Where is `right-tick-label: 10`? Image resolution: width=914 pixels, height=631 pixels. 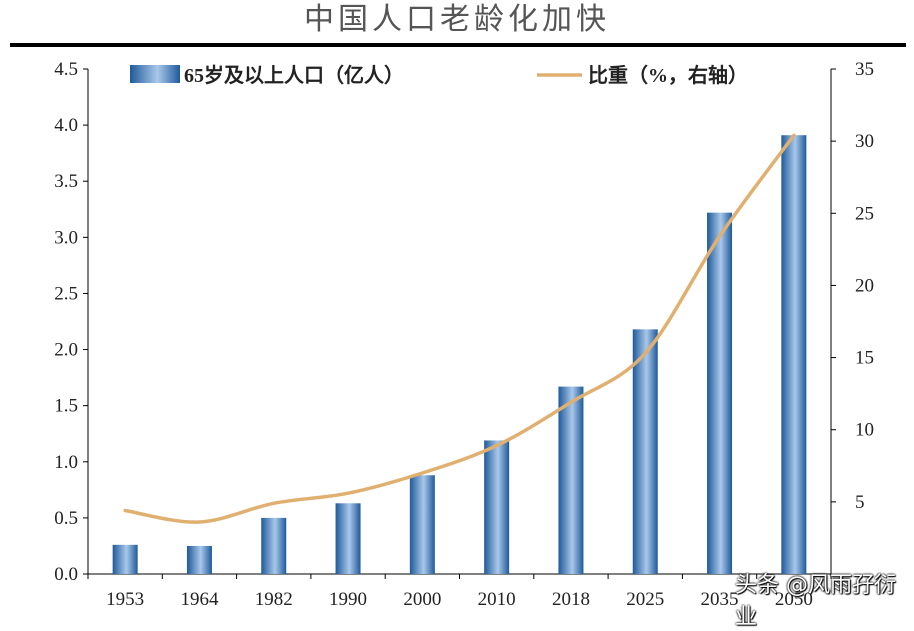 right-tick-label: 10 is located at coordinates (864, 430).